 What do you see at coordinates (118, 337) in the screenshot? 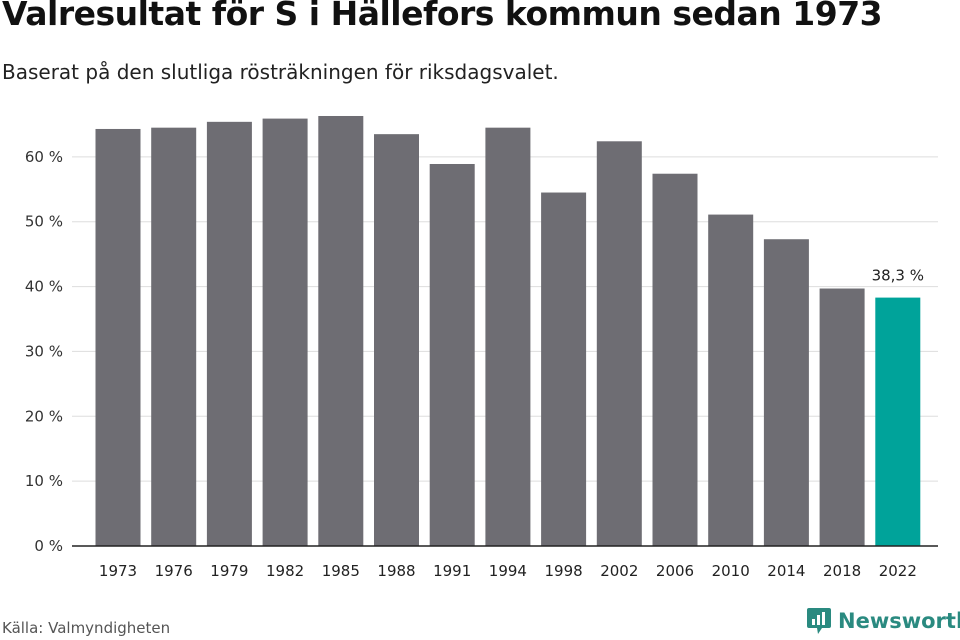
I see `bar-1973` at bounding box center [118, 337].